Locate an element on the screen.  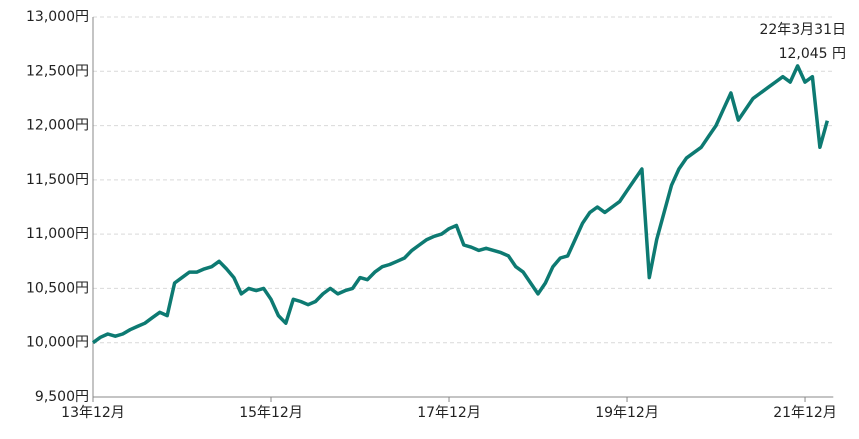
y-tick-label: 10,000円 is located at coordinates (57, 343).